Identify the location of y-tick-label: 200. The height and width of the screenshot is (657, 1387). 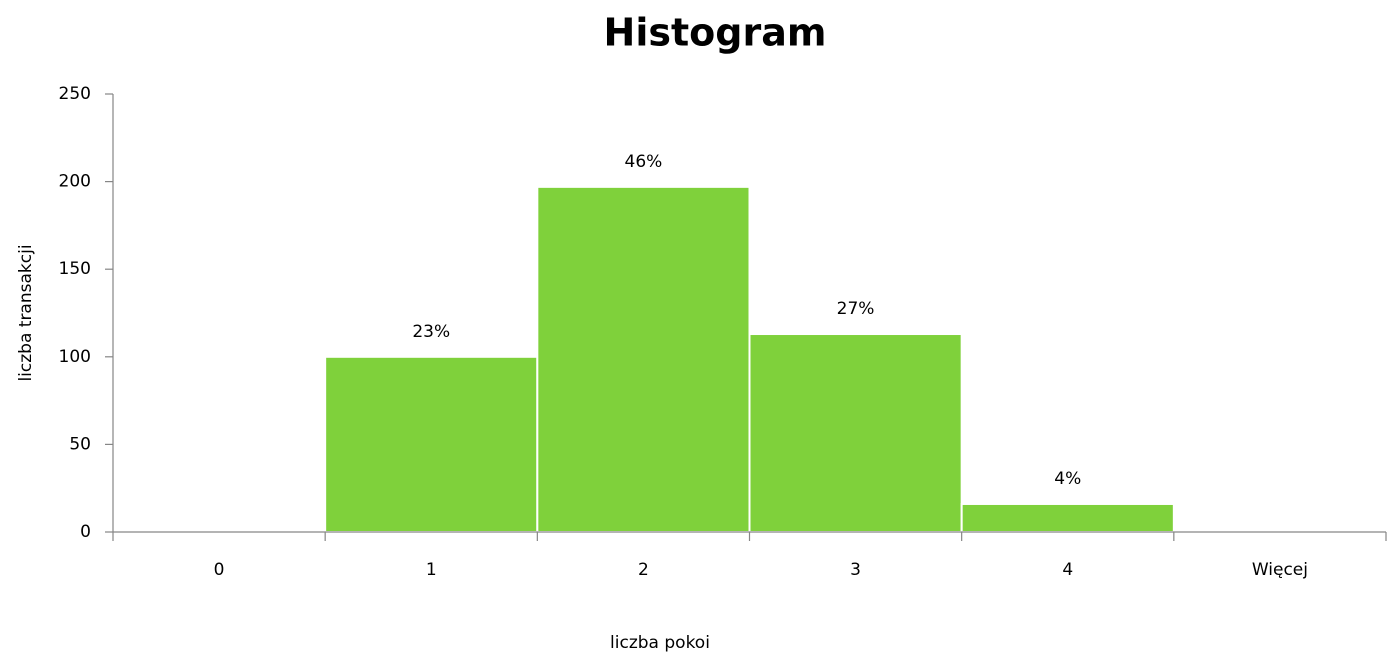
(75, 182).